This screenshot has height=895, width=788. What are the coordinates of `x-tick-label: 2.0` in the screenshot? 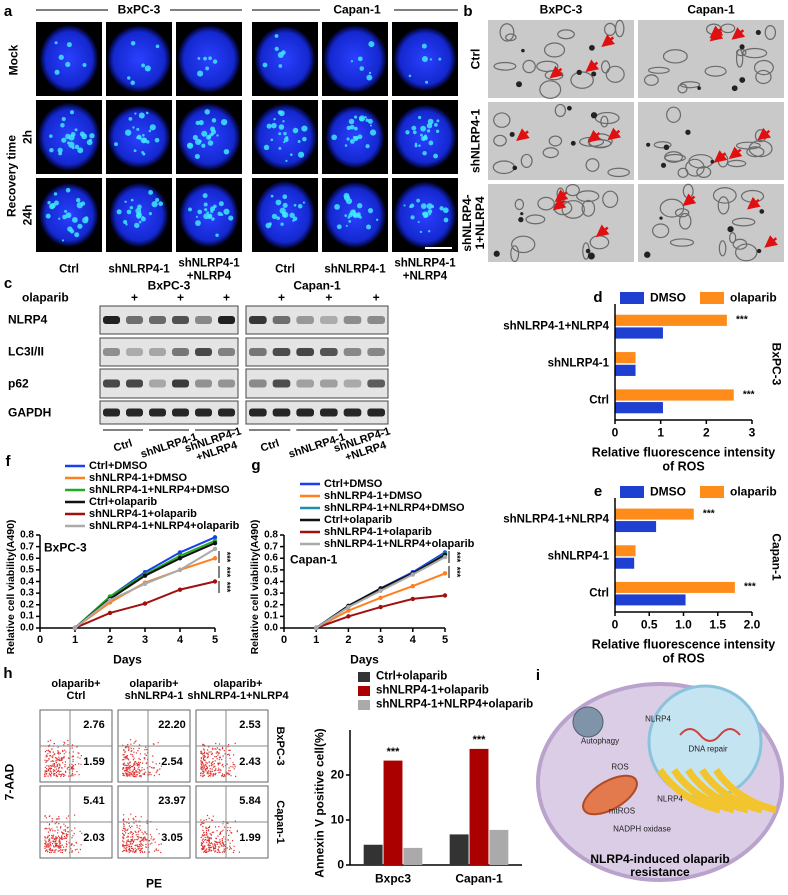 It's located at (752, 624).